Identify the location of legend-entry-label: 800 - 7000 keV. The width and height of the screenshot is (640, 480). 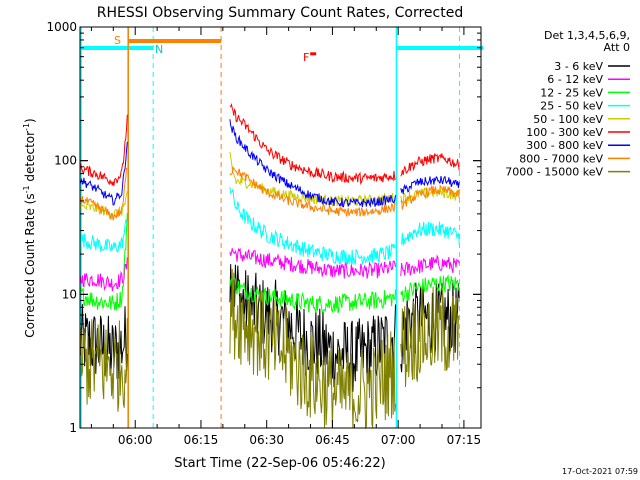
(561, 158).